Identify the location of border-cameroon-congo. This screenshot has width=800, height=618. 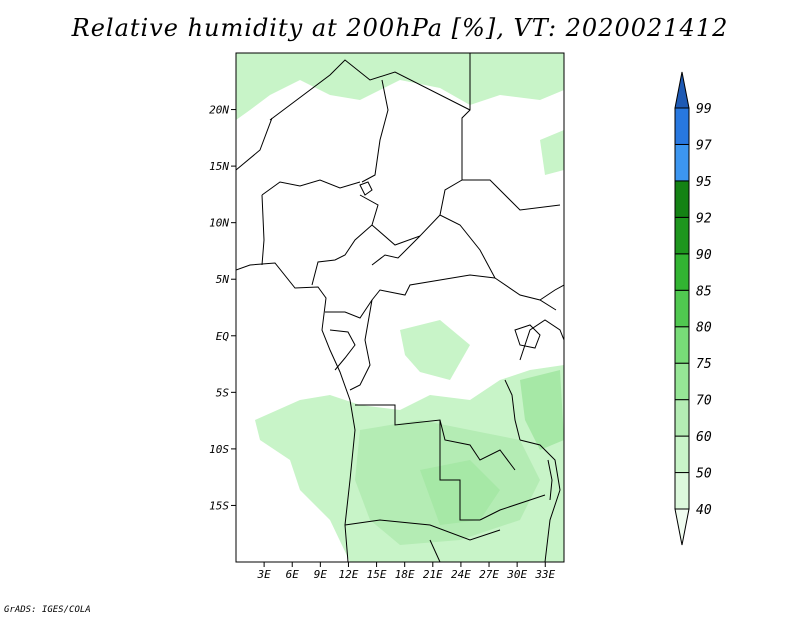
(410, 296).